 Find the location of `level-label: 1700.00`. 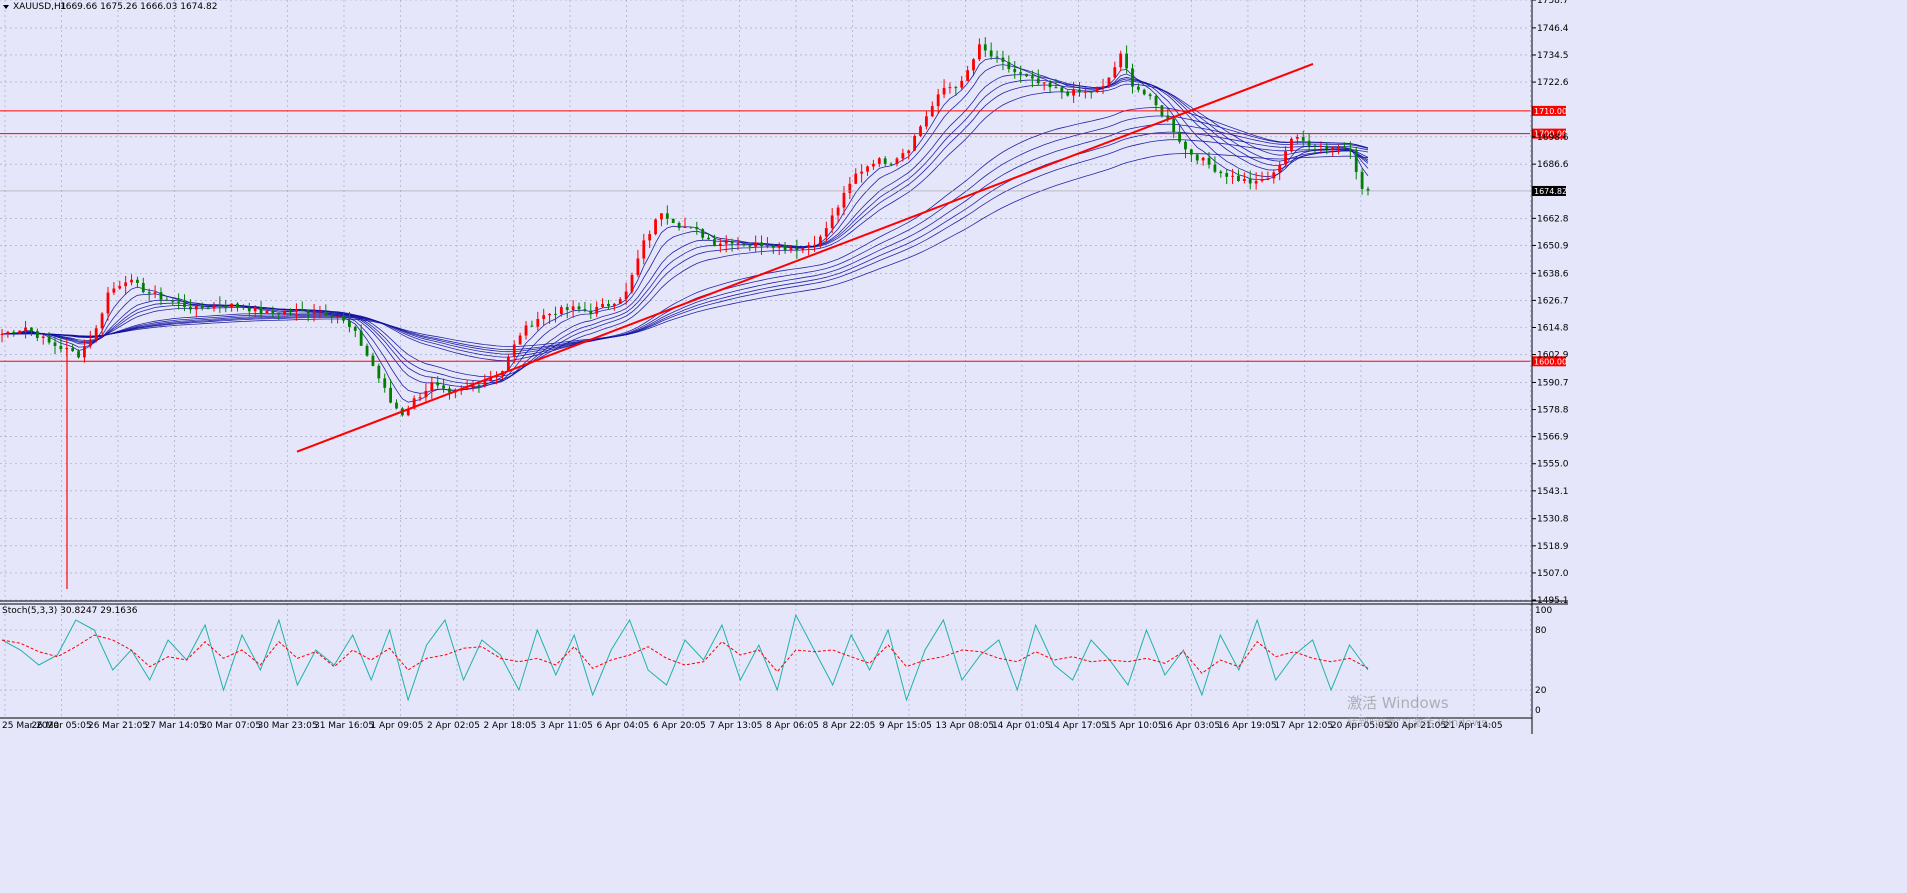

level-label: 1700.00 is located at coordinates (1550, 134).